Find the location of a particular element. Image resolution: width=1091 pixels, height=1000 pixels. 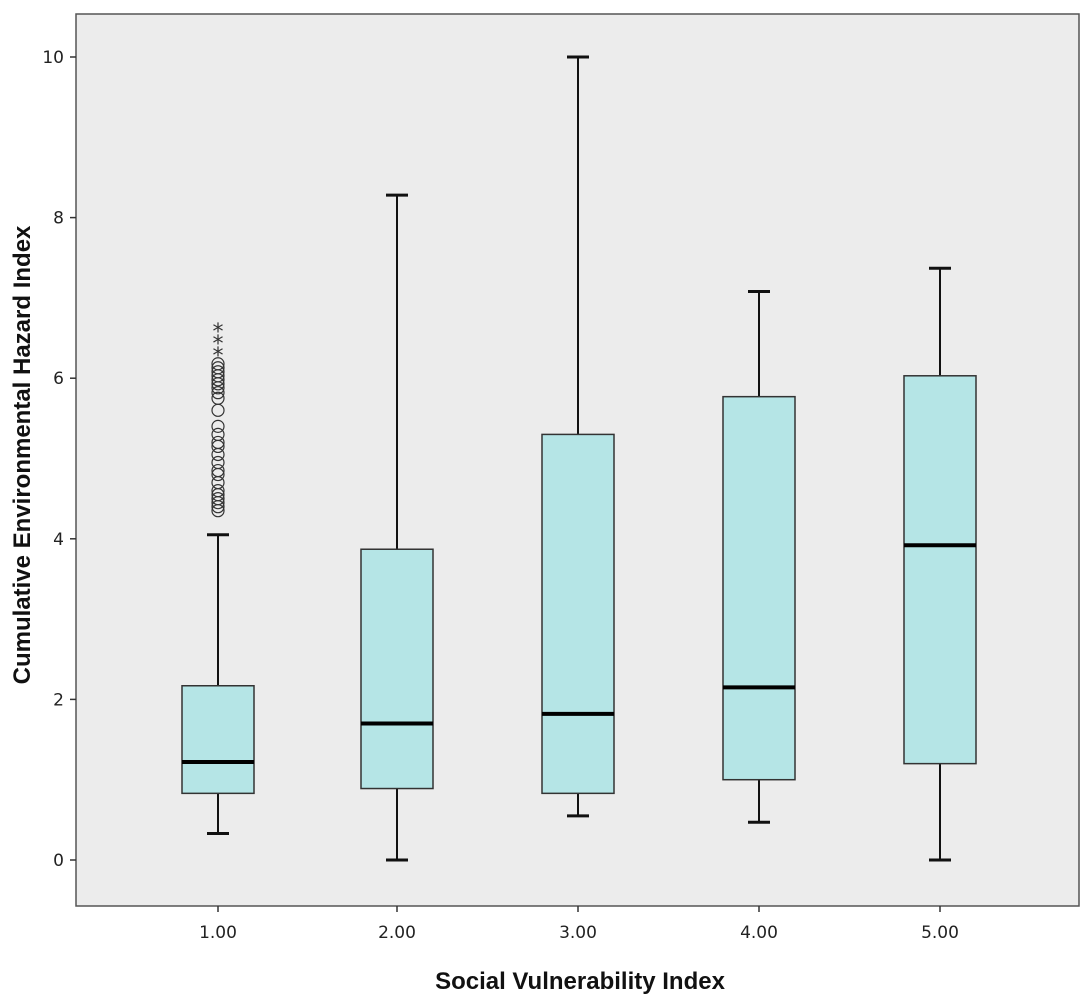

x-tick-label: 2.00 is located at coordinates (397, 933).